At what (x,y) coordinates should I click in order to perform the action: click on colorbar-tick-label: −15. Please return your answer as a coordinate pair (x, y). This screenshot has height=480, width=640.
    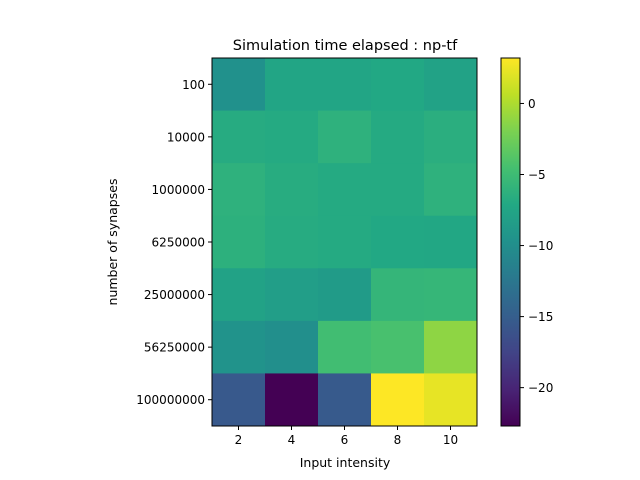
    Looking at the image, I should click on (540, 317).